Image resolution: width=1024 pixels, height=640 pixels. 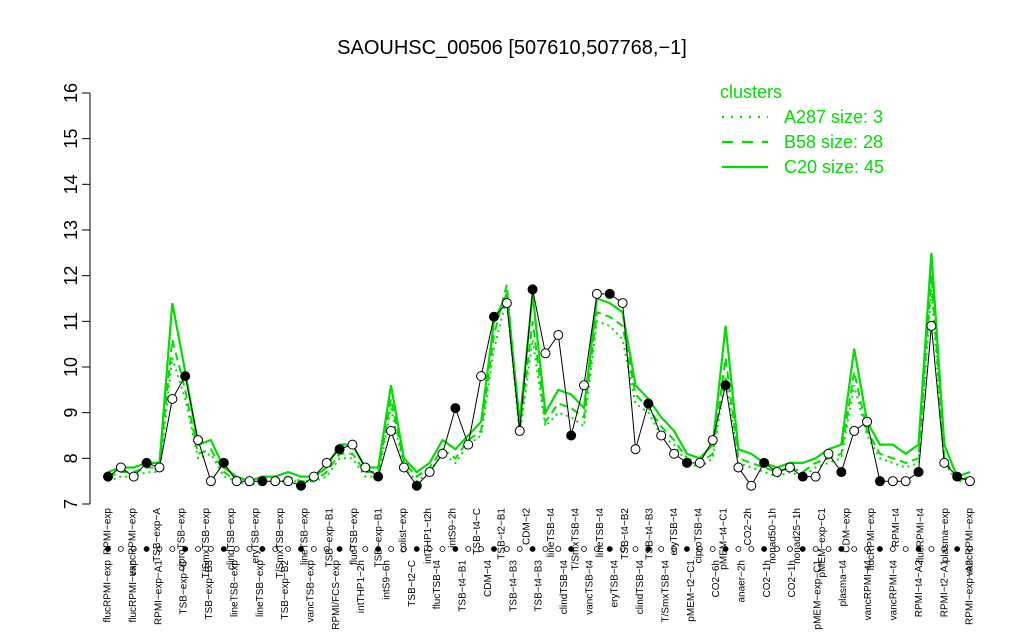 I want to click on legend-label: C20 size: 45, so click(x=834, y=167).